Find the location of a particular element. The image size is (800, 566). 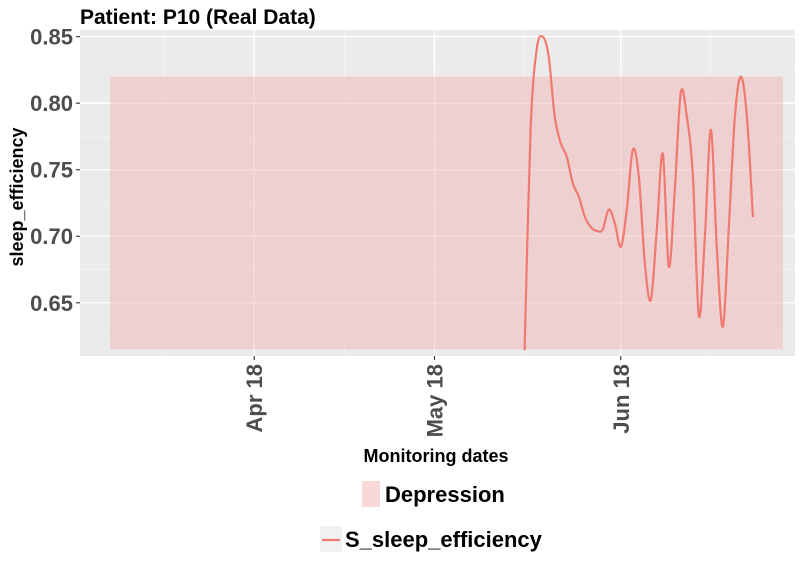

x-tick-label: Apr 18 is located at coordinates (254, 398).